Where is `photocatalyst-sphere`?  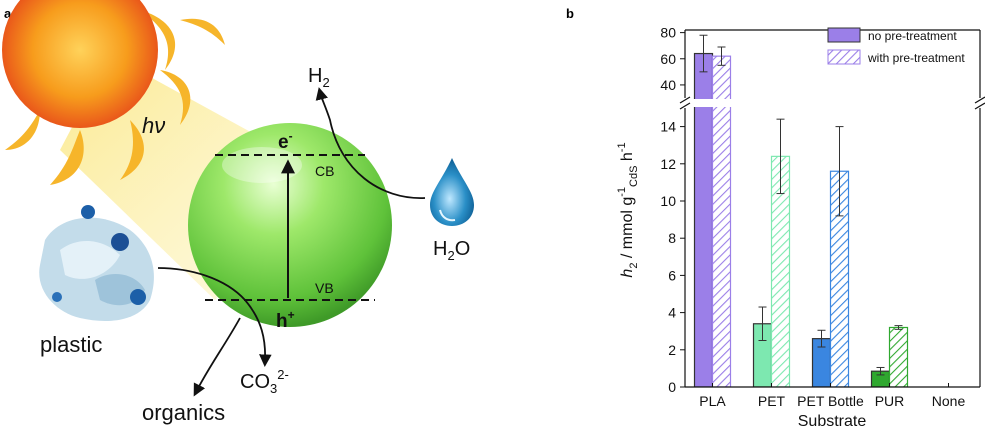
photocatalyst-sphere is located at coordinates (290, 225).